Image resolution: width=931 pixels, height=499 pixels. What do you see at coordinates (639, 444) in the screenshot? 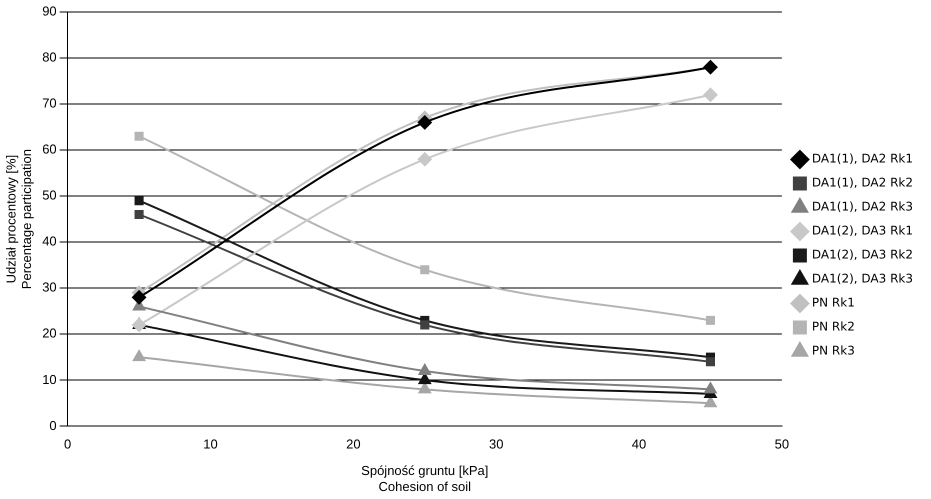
I see `x-tick-label: 40` at bounding box center [639, 444].